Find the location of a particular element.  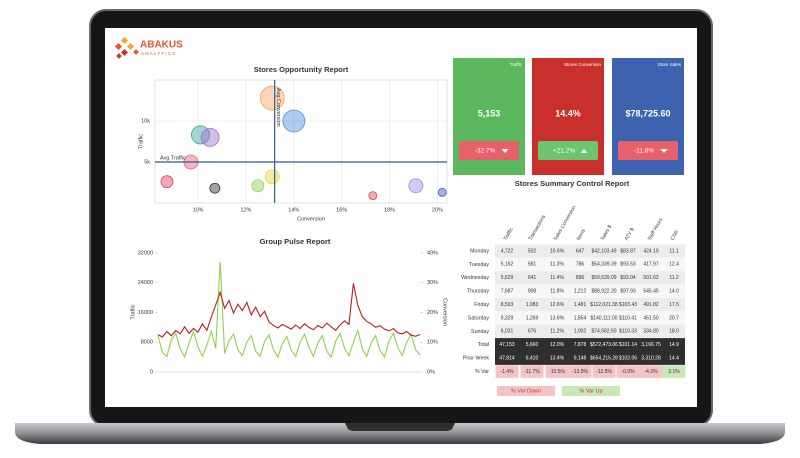

table-cell: 641 is located at coordinates (532, 278).